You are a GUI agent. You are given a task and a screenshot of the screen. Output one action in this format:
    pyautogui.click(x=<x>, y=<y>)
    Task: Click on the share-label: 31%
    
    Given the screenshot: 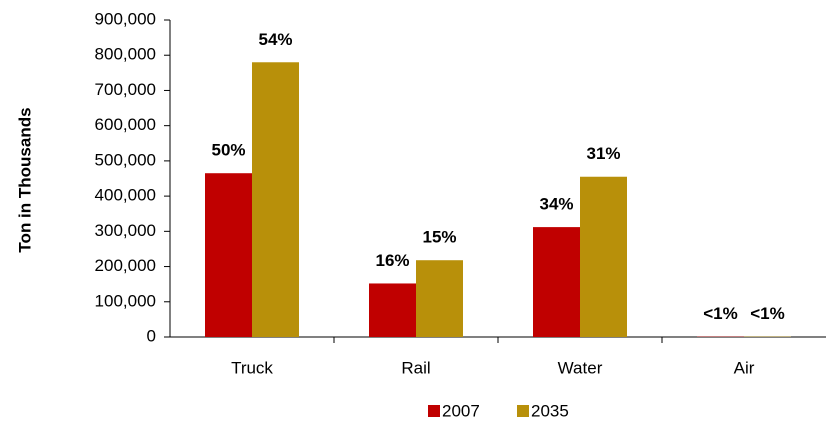 What is the action you would take?
    pyautogui.click(x=603, y=153)
    